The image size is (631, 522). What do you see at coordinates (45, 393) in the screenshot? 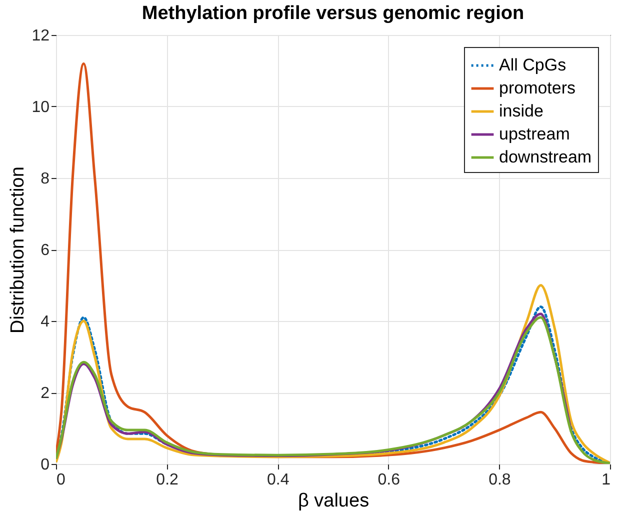
I see `y-tick-label: 2` at bounding box center [45, 393].